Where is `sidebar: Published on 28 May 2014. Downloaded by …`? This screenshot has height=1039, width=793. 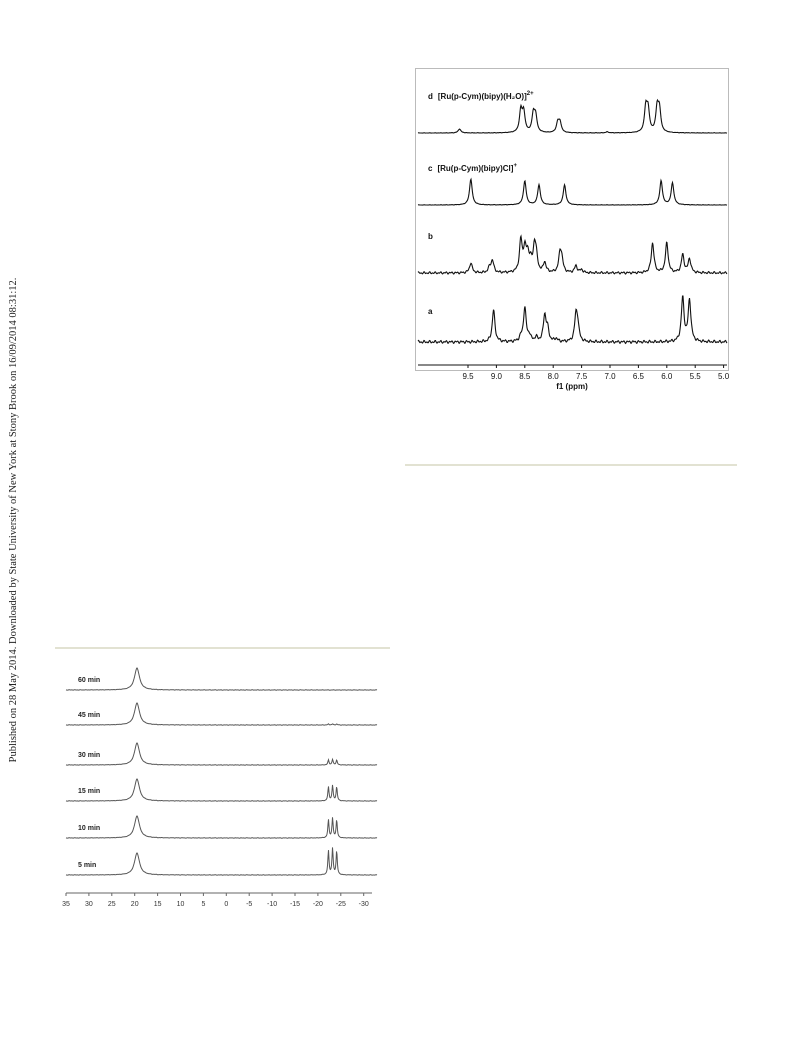 sidebar: Published on 28 May 2014. Downloaded by … is located at coordinates (13, 520).